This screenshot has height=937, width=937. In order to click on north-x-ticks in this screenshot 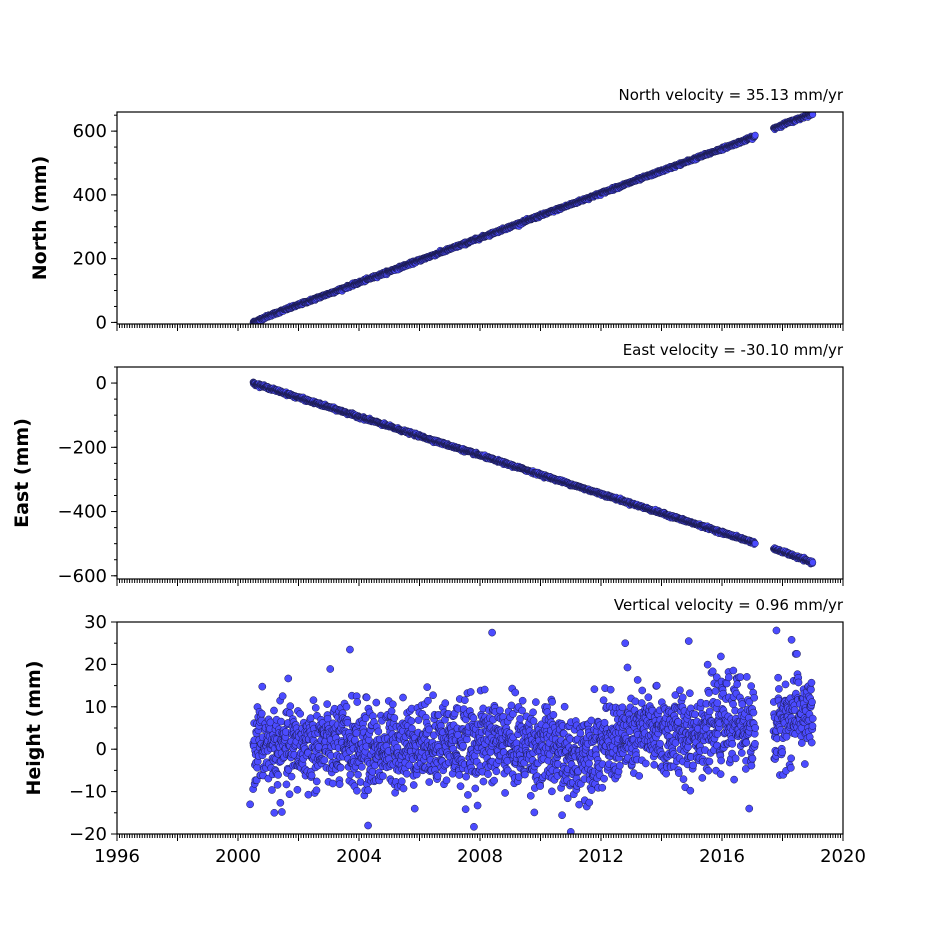, I will do `click(480, 327)`.